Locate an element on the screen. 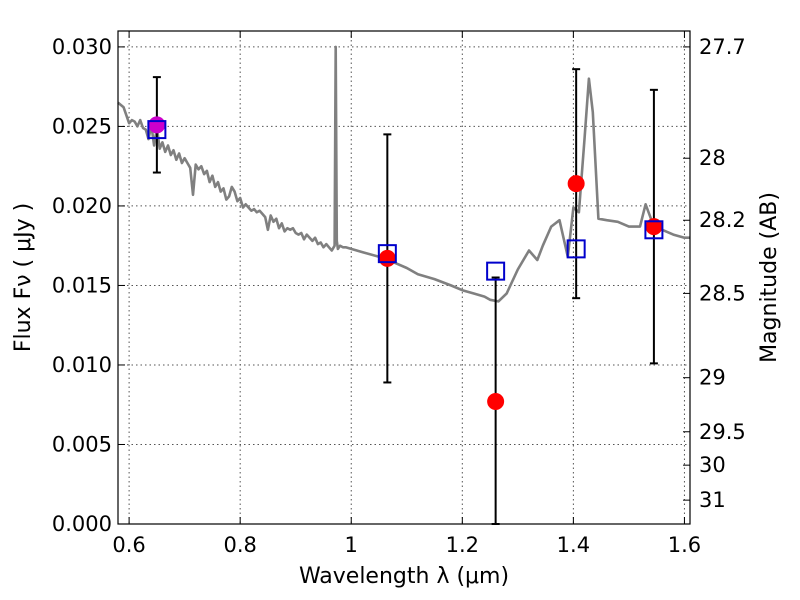 The image size is (800, 600). y2-tick-label: 27.7 is located at coordinates (722, 47).